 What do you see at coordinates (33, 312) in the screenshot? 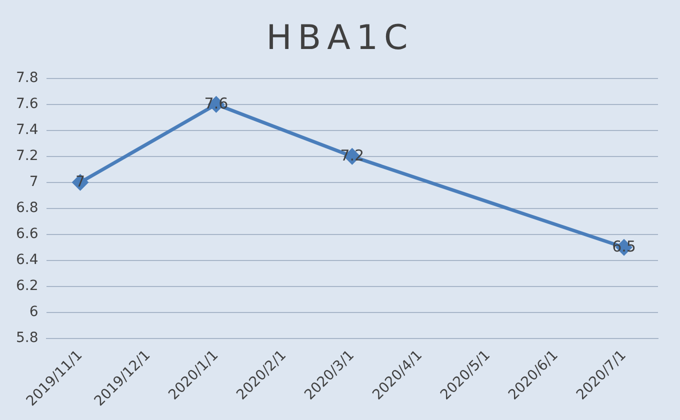
I see `y-tick-label: 6` at bounding box center [33, 312].